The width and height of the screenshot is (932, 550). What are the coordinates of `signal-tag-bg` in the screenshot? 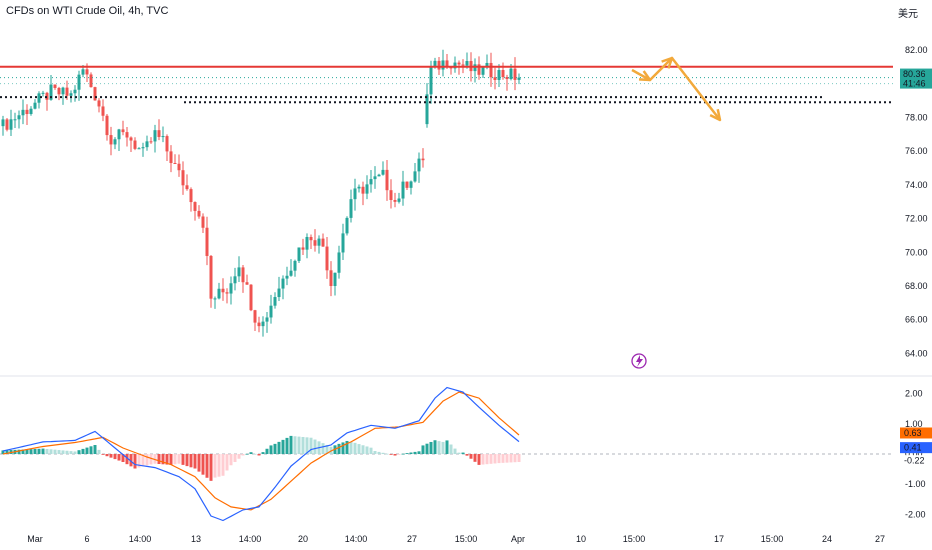 It's located at (916, 433).